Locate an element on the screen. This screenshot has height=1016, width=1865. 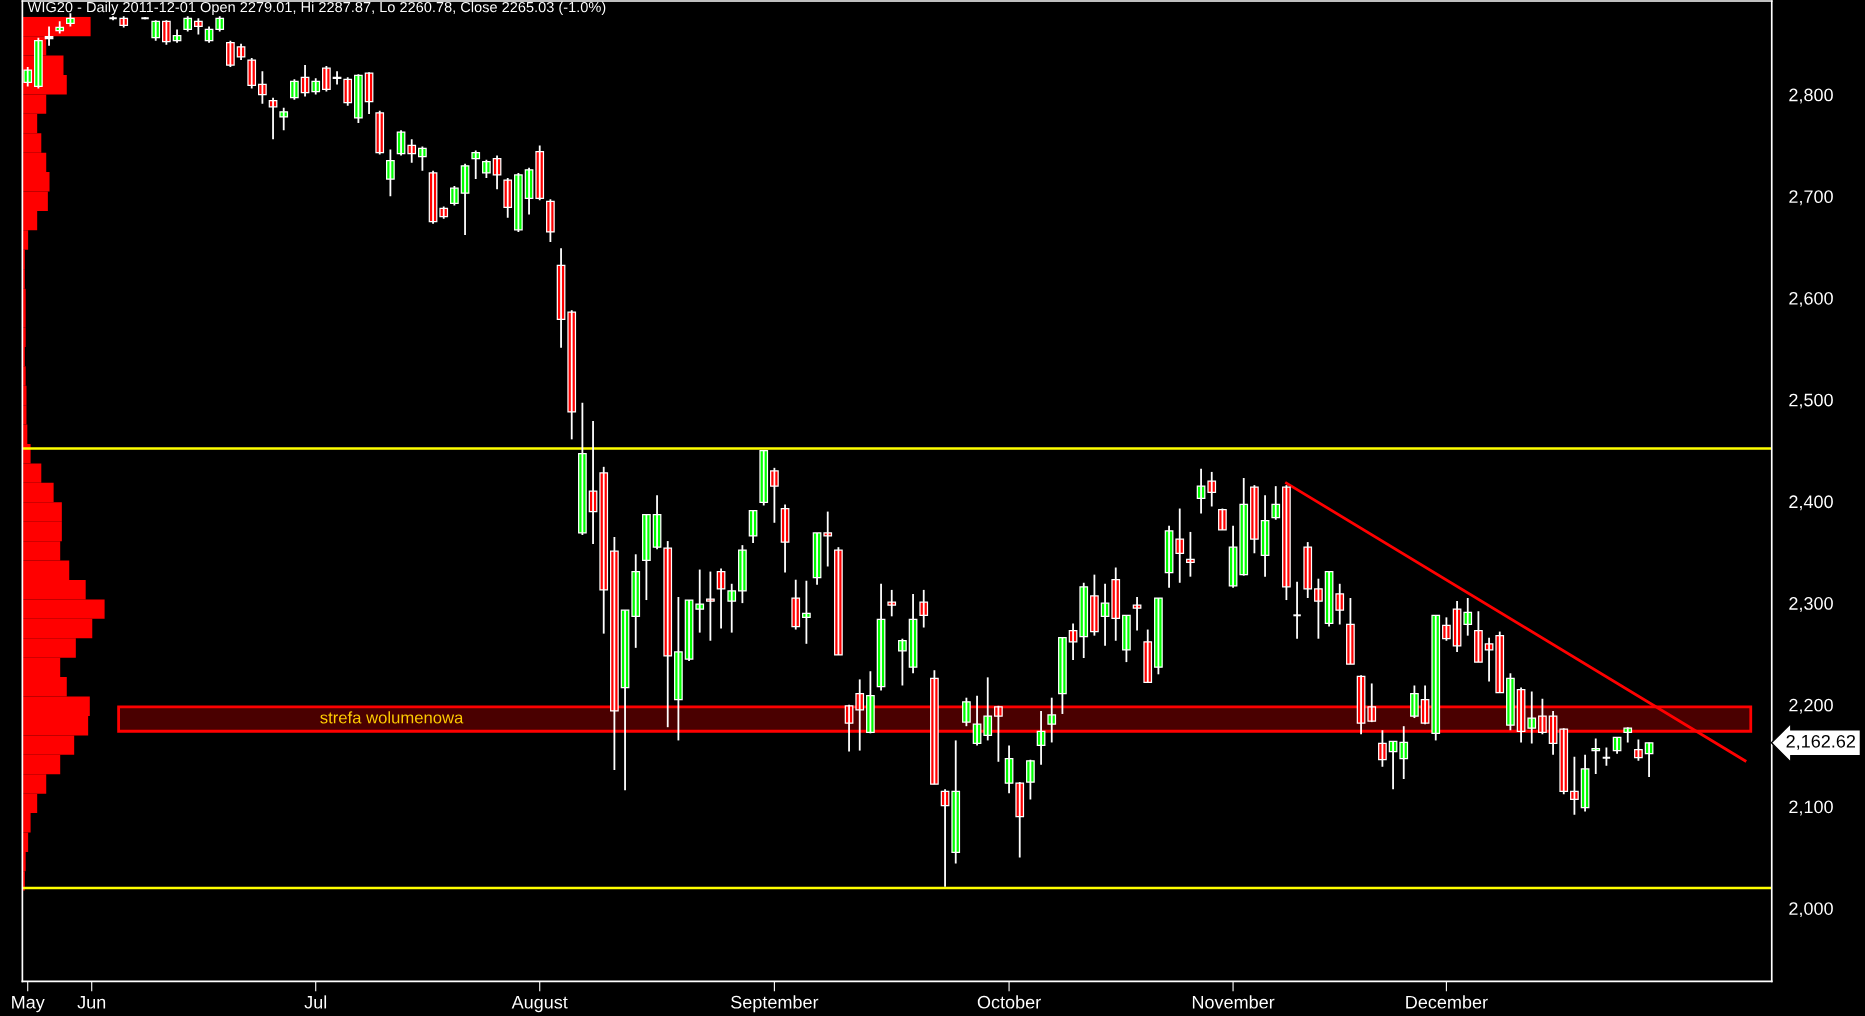
y-tick-label: 2,300 is located at coordinates (1811, 604).